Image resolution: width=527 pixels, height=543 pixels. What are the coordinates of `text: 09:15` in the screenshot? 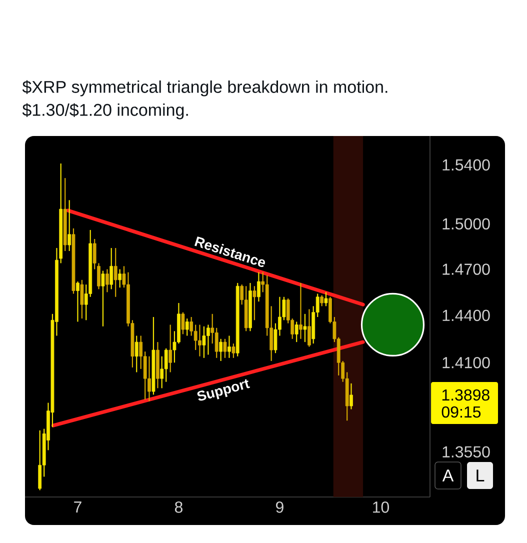 It's located at (461, 412).